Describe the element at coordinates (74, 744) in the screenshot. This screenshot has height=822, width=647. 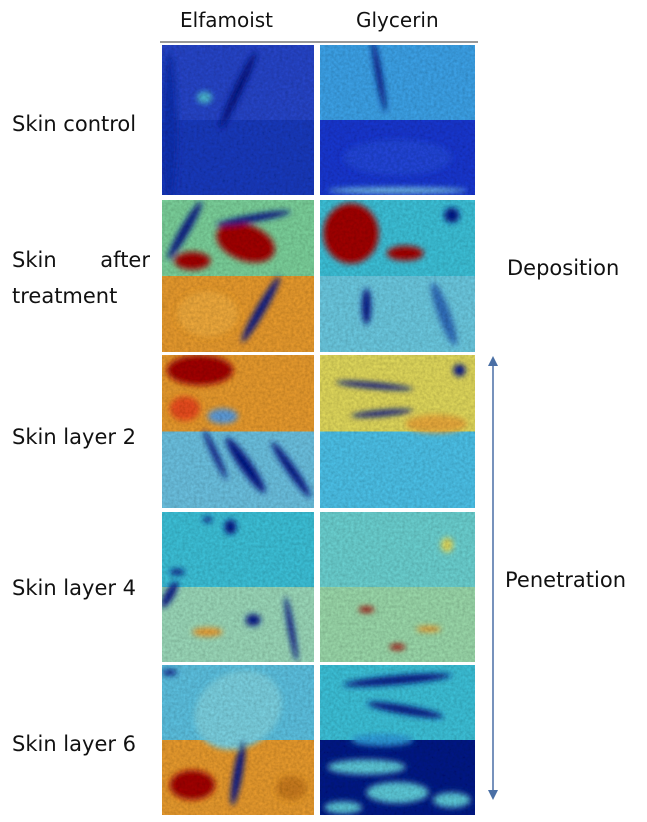
I see `row-label: Skin layer 6` at that location.